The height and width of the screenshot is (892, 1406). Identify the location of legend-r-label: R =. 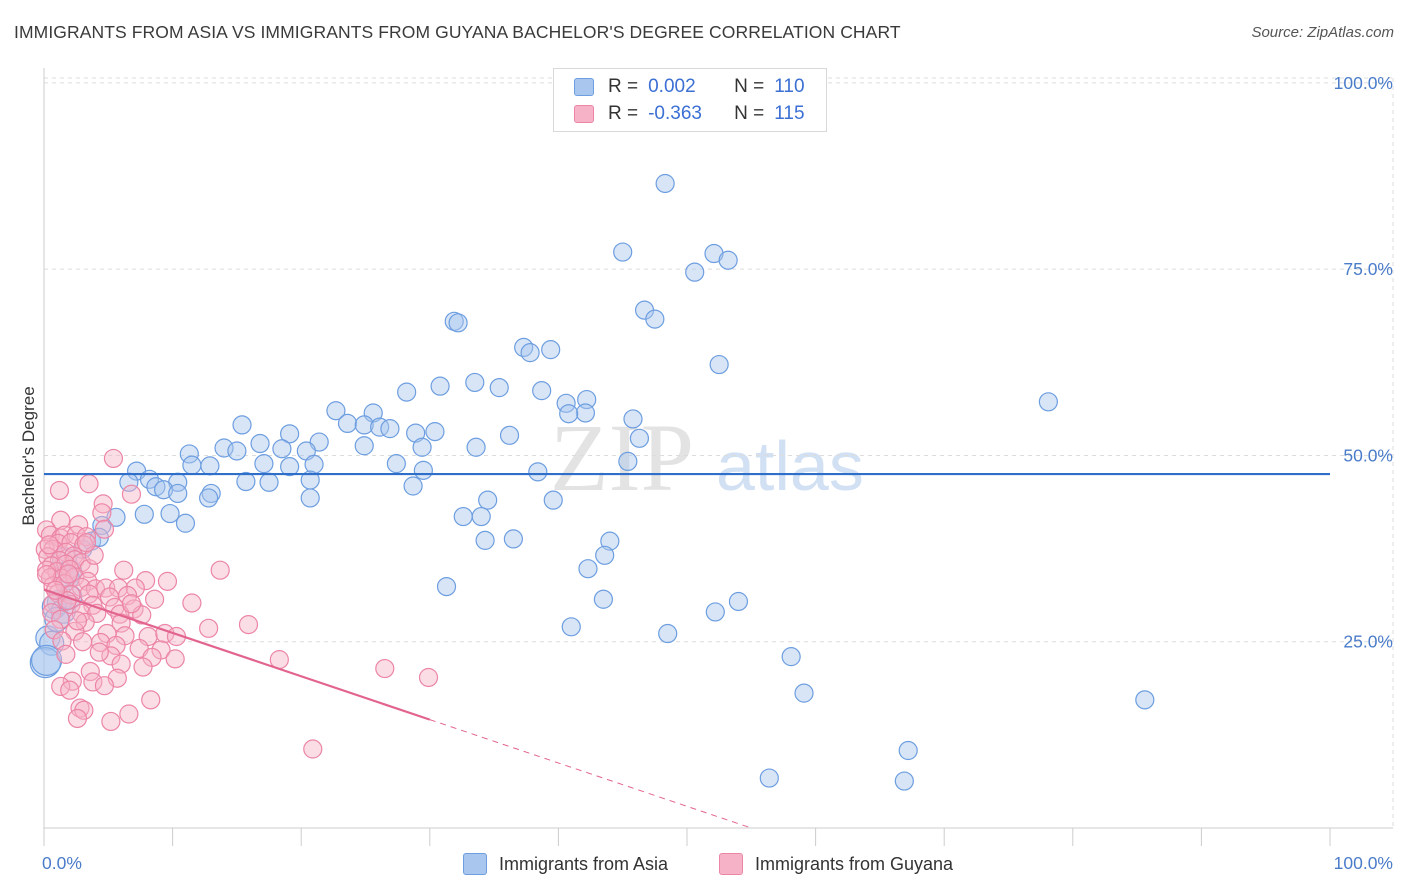
(623, 113).